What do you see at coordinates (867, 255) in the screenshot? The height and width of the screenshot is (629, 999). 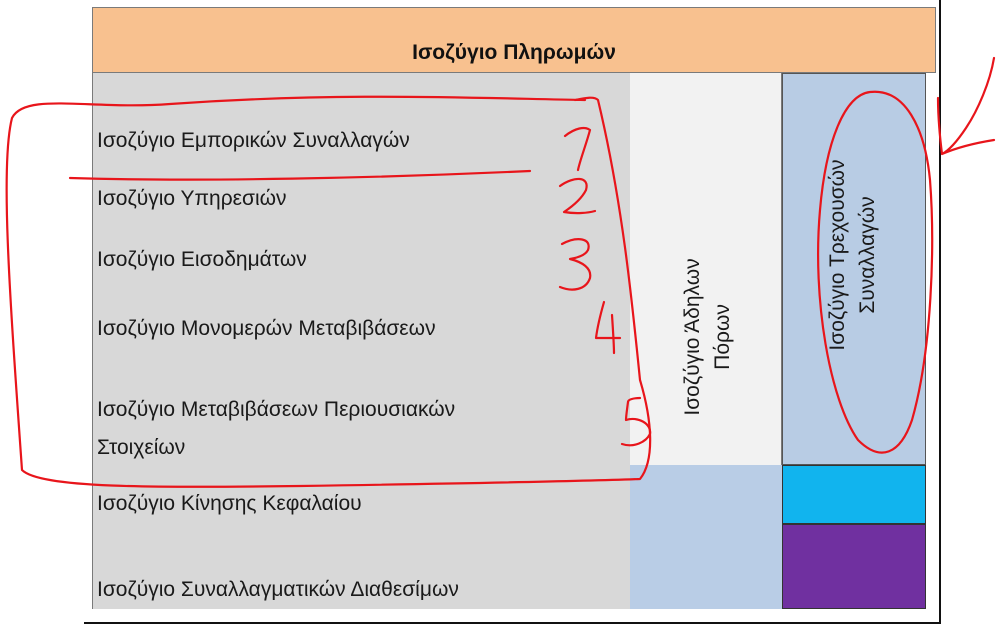 I see `current-label-line2: Συναλλαγών` at bounding box center [867, 255].